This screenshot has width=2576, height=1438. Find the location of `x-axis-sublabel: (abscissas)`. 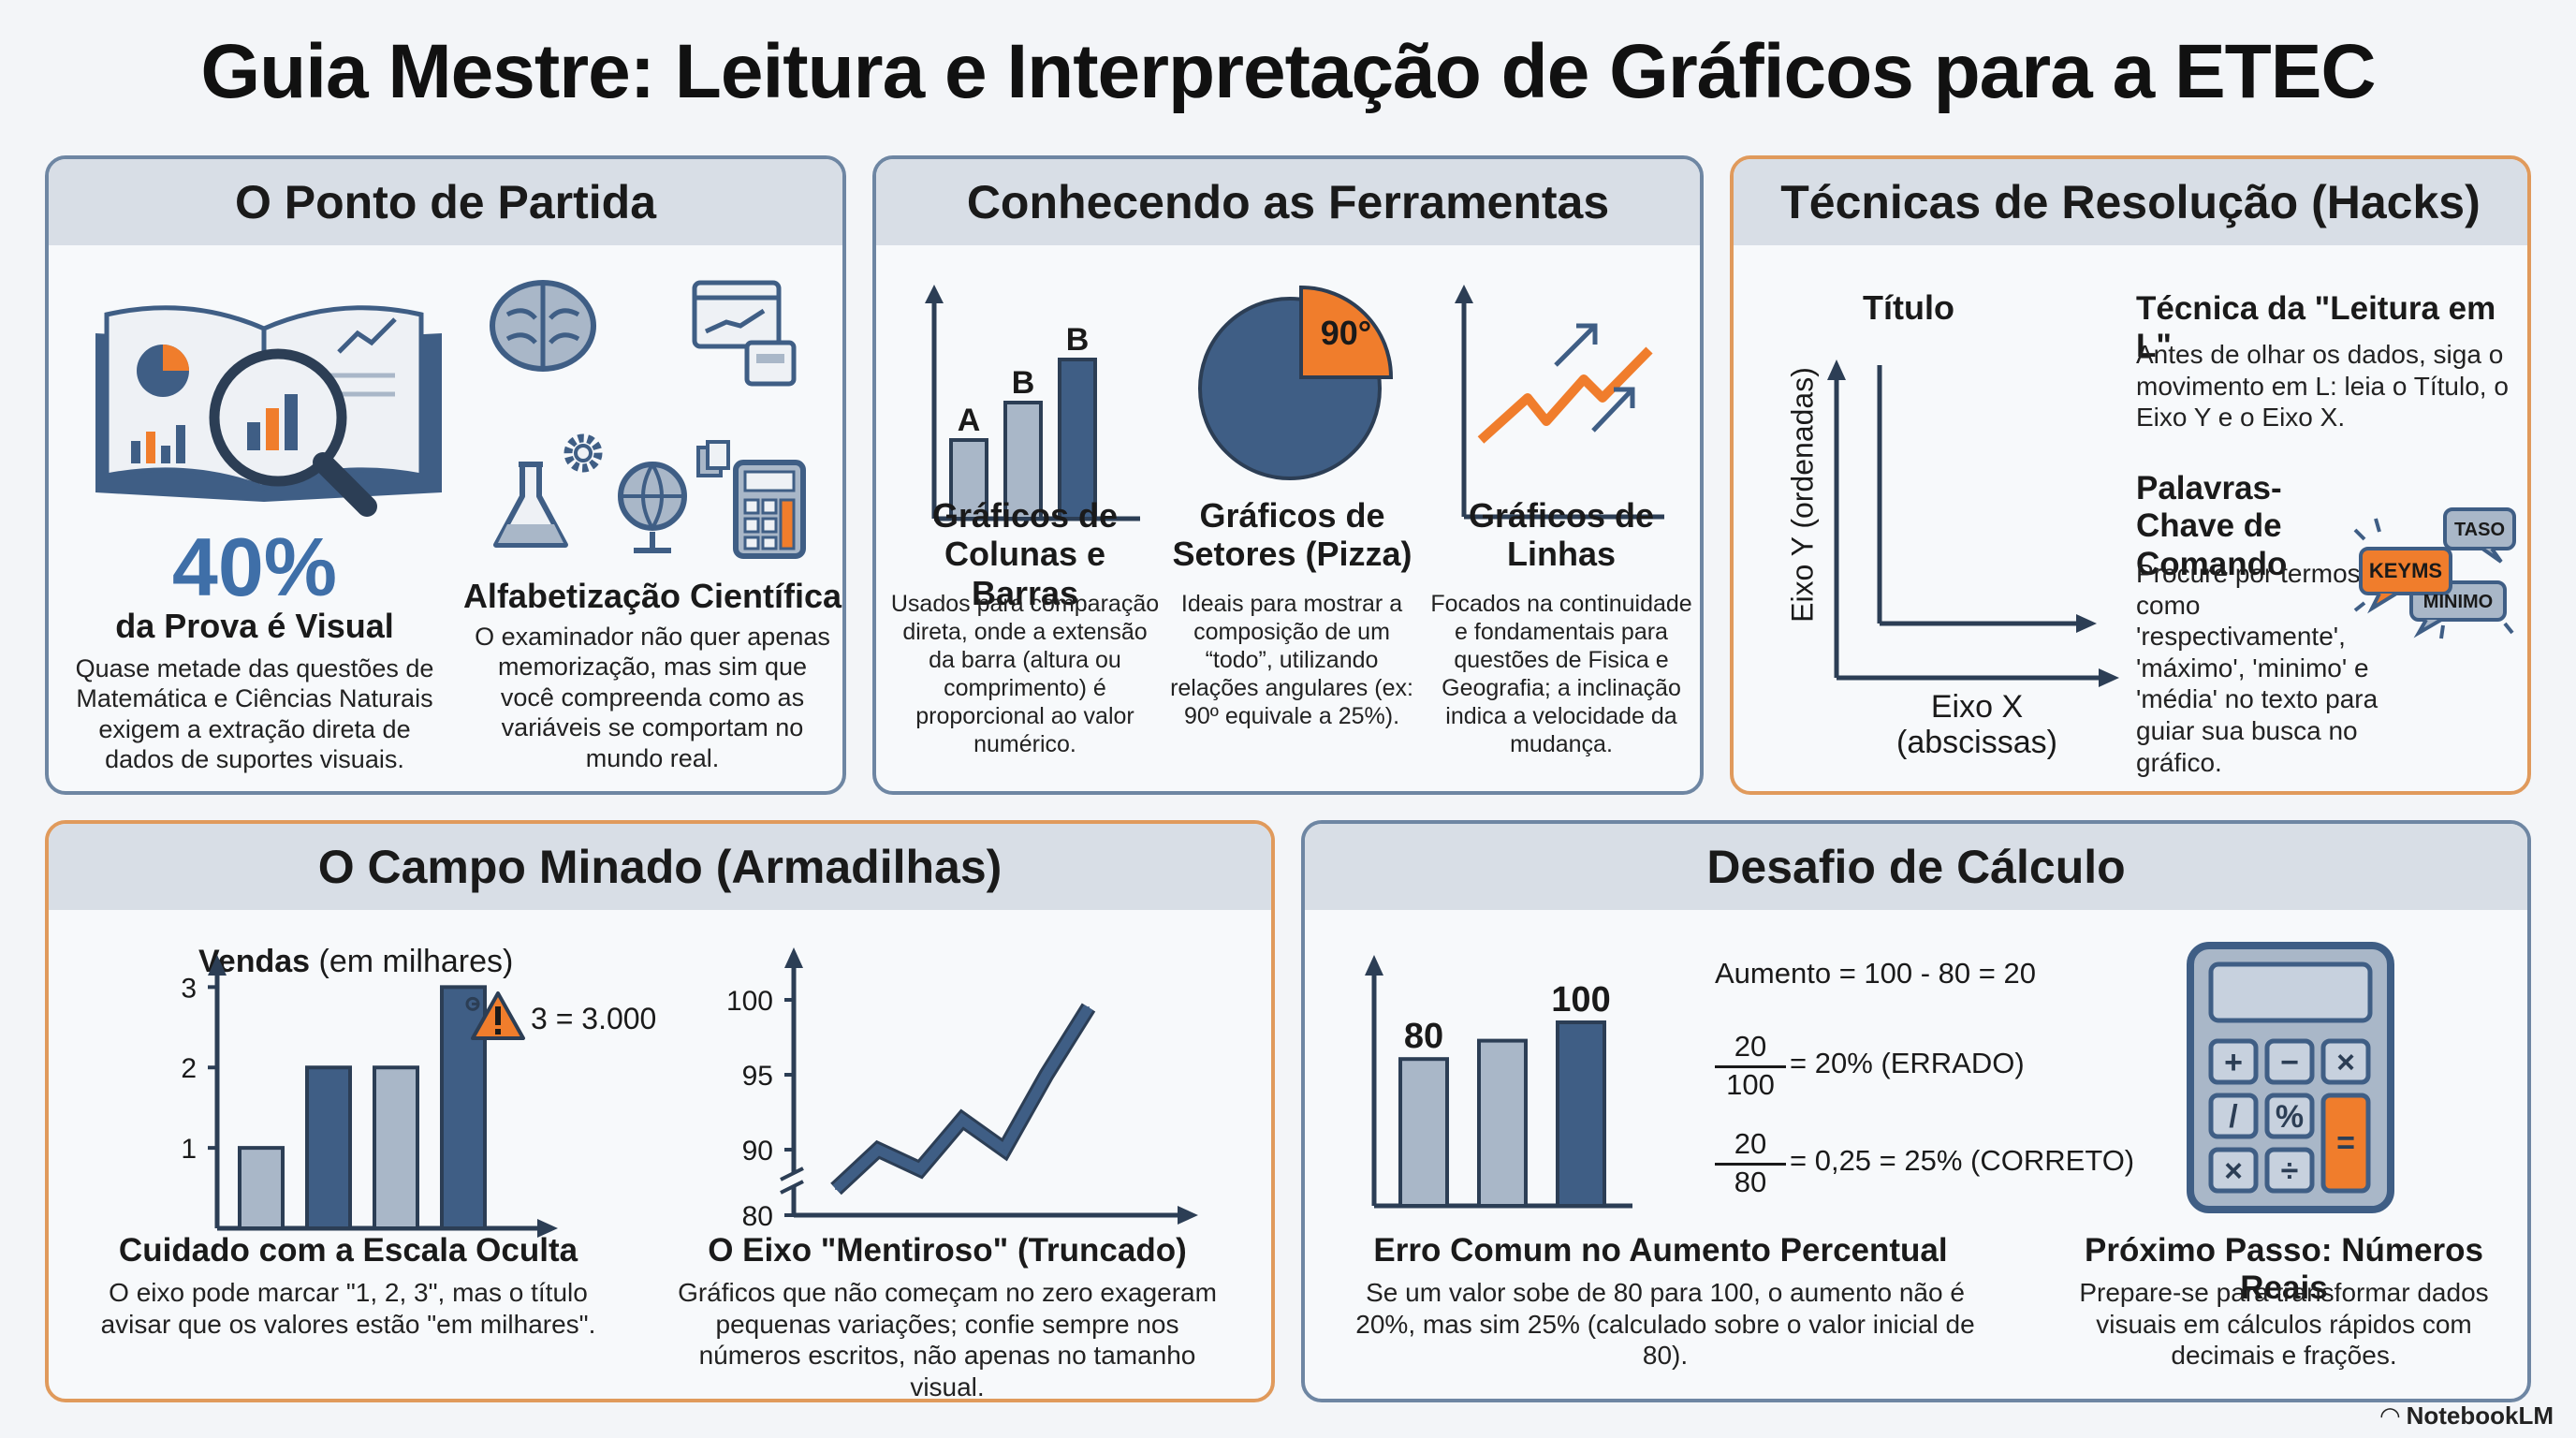

x-axis-sublabel: (abscissas) is located at coordinates (1976, 742).